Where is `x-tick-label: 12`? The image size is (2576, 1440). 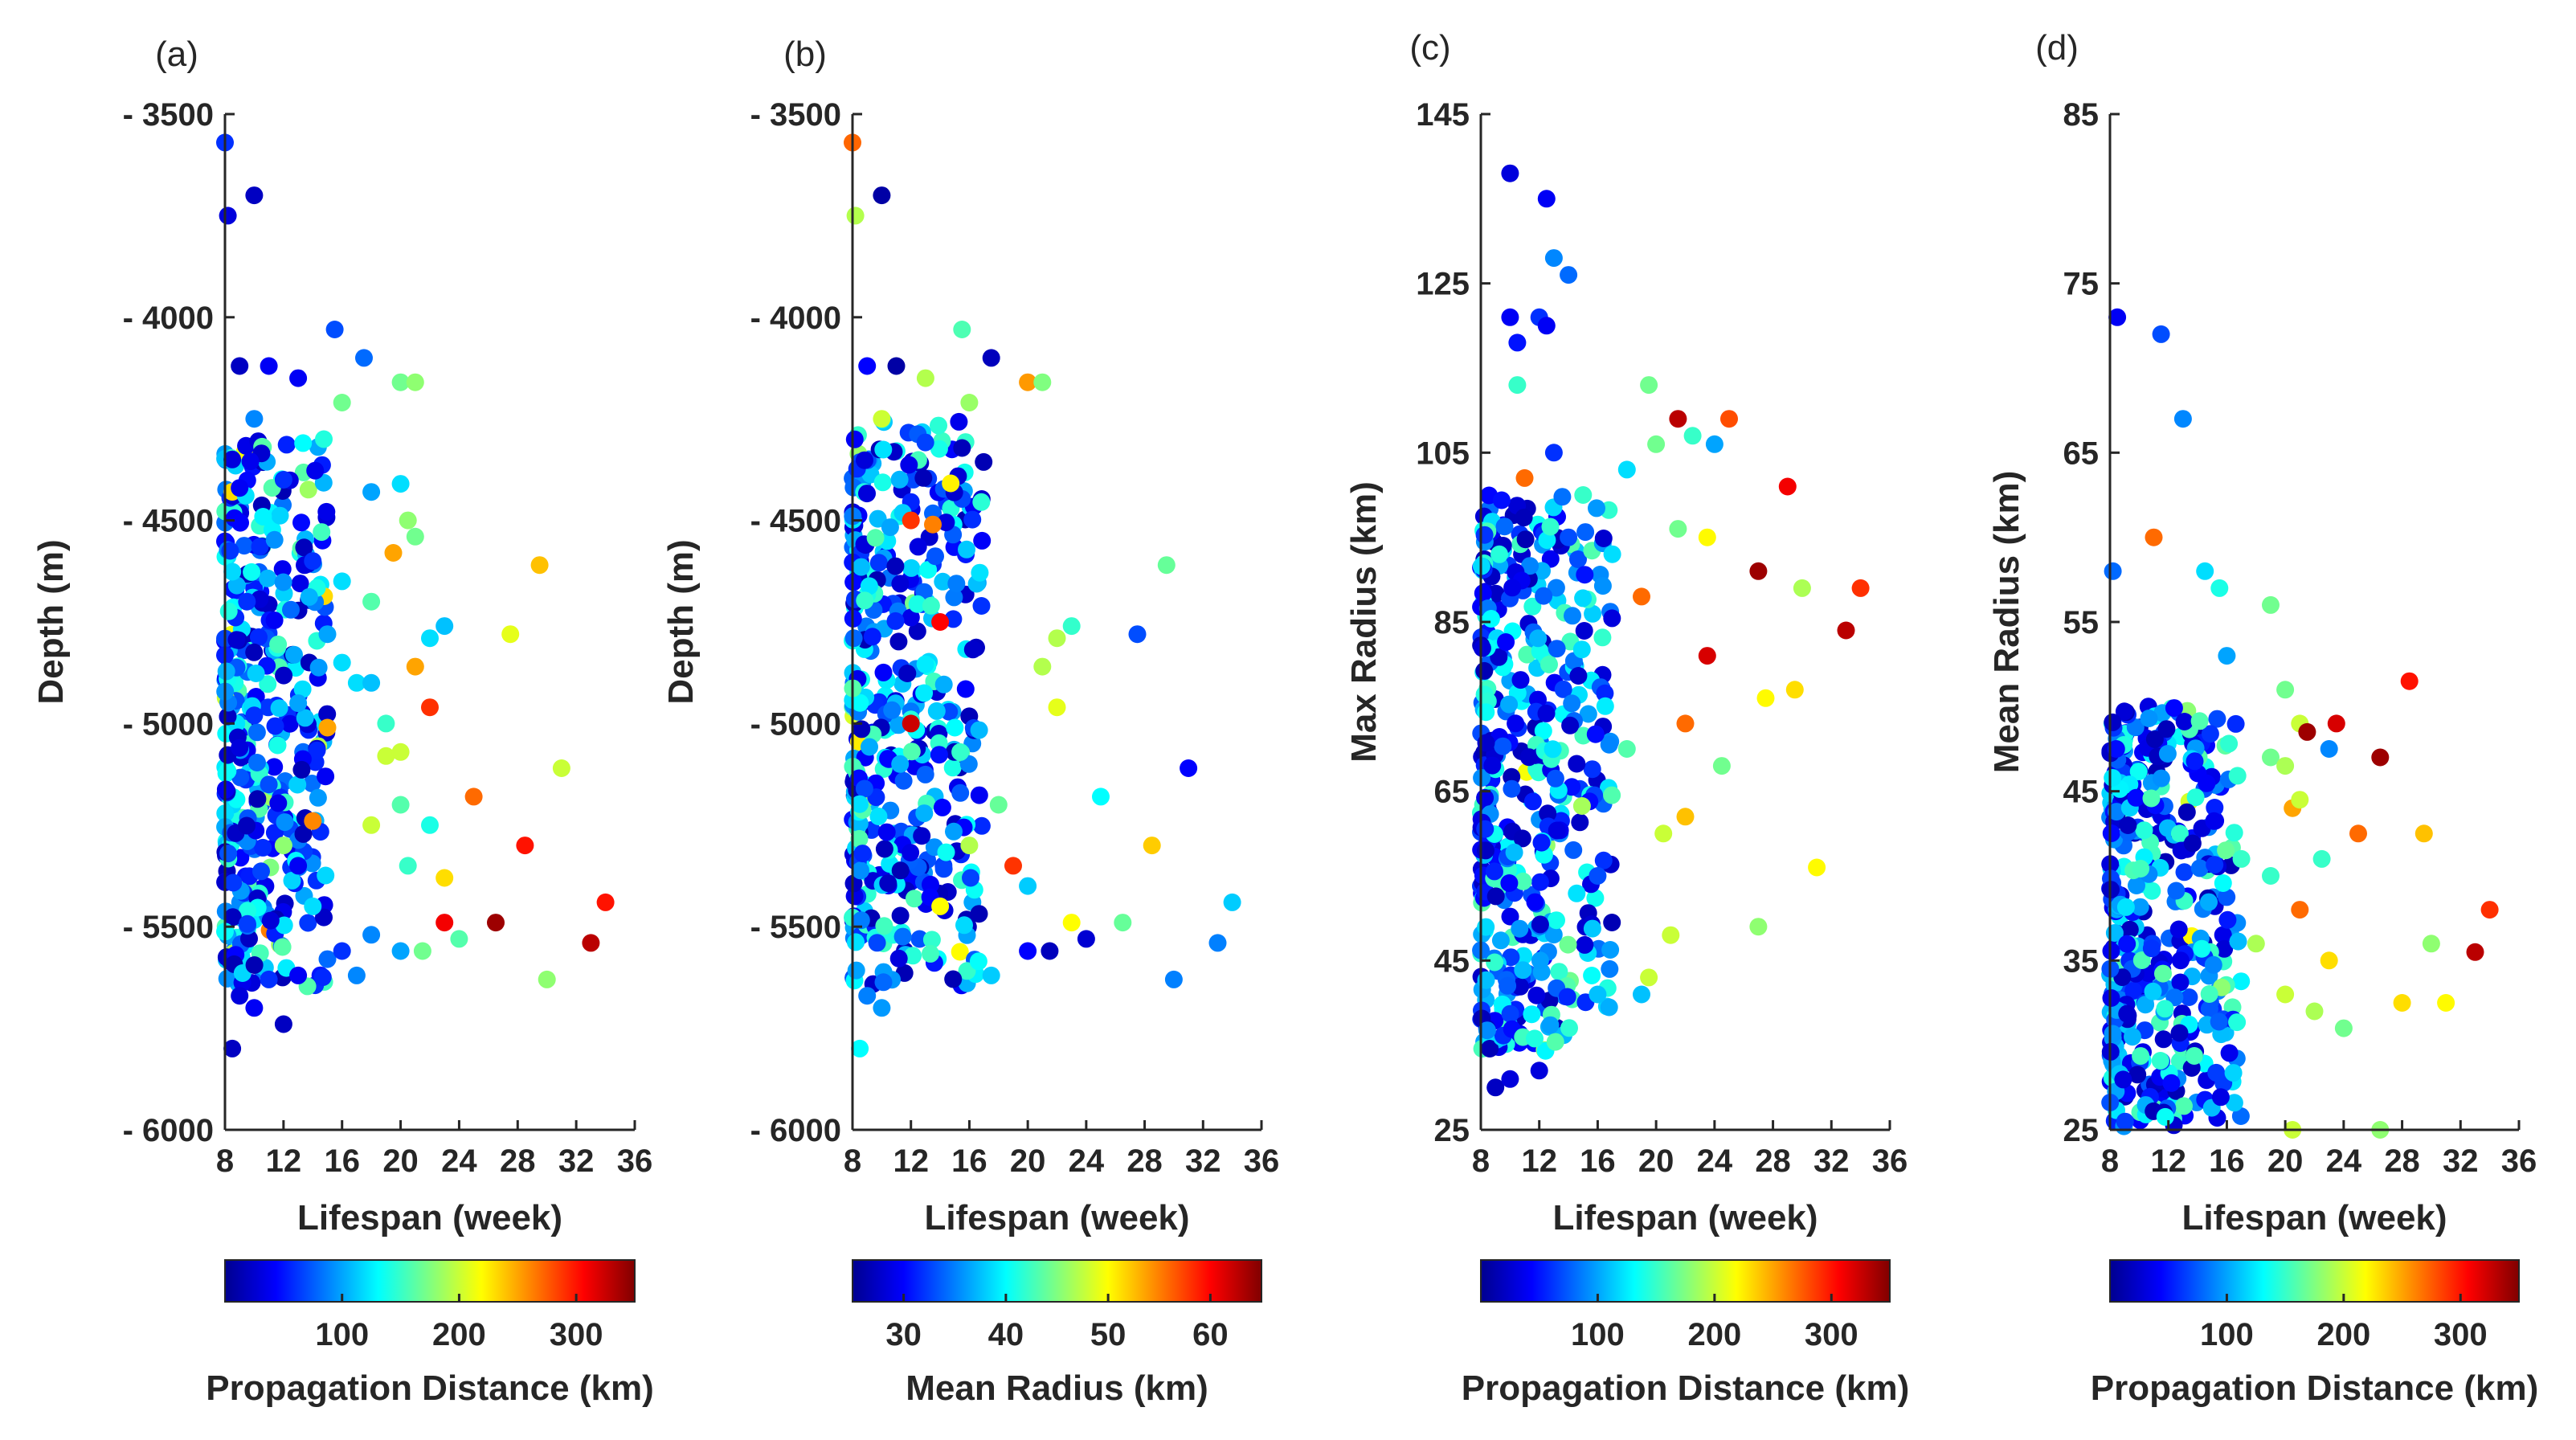
x-tick-label: 12 is located at coordinates (911, 1161).